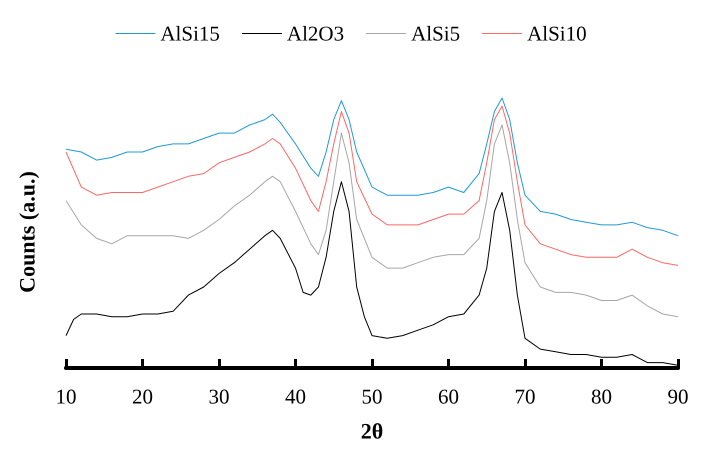  Describe the element at coordinates (435, 34) in the screenshot. I see `legend-label: AlSi5` at that location.